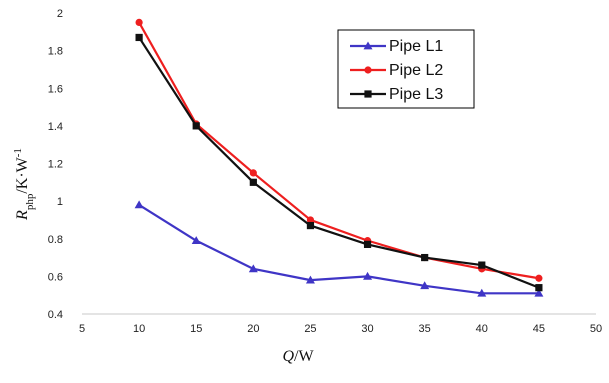  What do you see at coordinates (539, 329) in the screenshot?
I see `x-tick-label: 45` at bounding box center [539, 329].